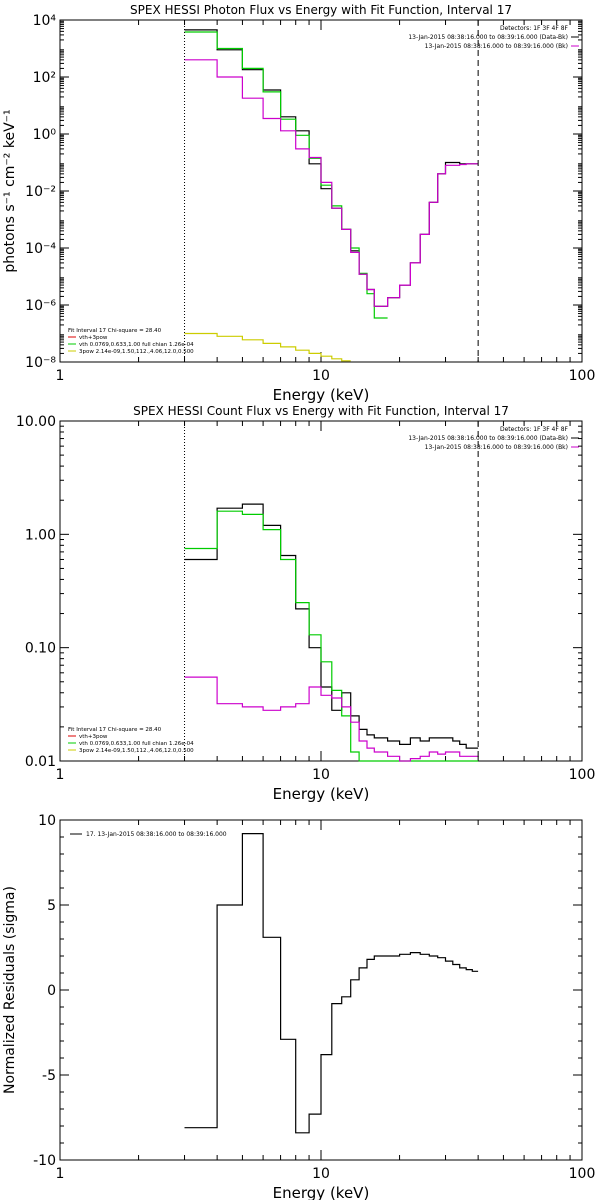 This screenshot has width=600, height=1200. I want to click on y-tick-label: -5, so click(49, 1076).